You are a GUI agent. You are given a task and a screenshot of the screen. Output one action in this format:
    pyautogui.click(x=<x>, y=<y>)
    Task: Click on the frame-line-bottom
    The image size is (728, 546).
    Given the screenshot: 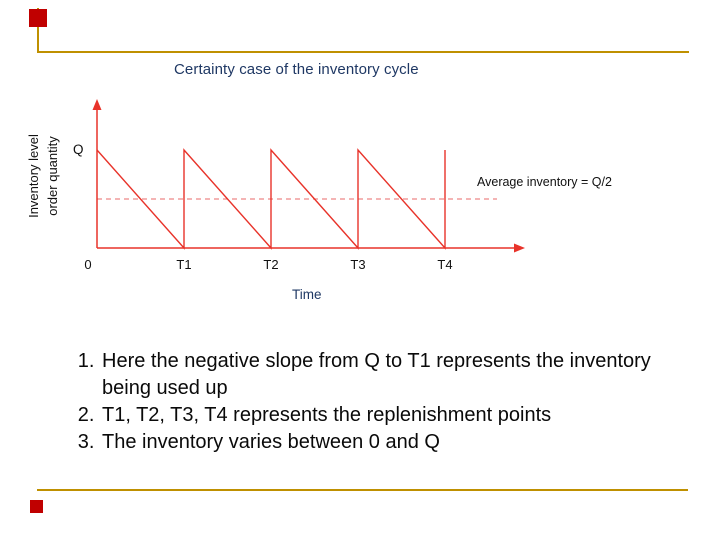 What is the action you would take?
    pyautogui.click(x=362, y=490)
    